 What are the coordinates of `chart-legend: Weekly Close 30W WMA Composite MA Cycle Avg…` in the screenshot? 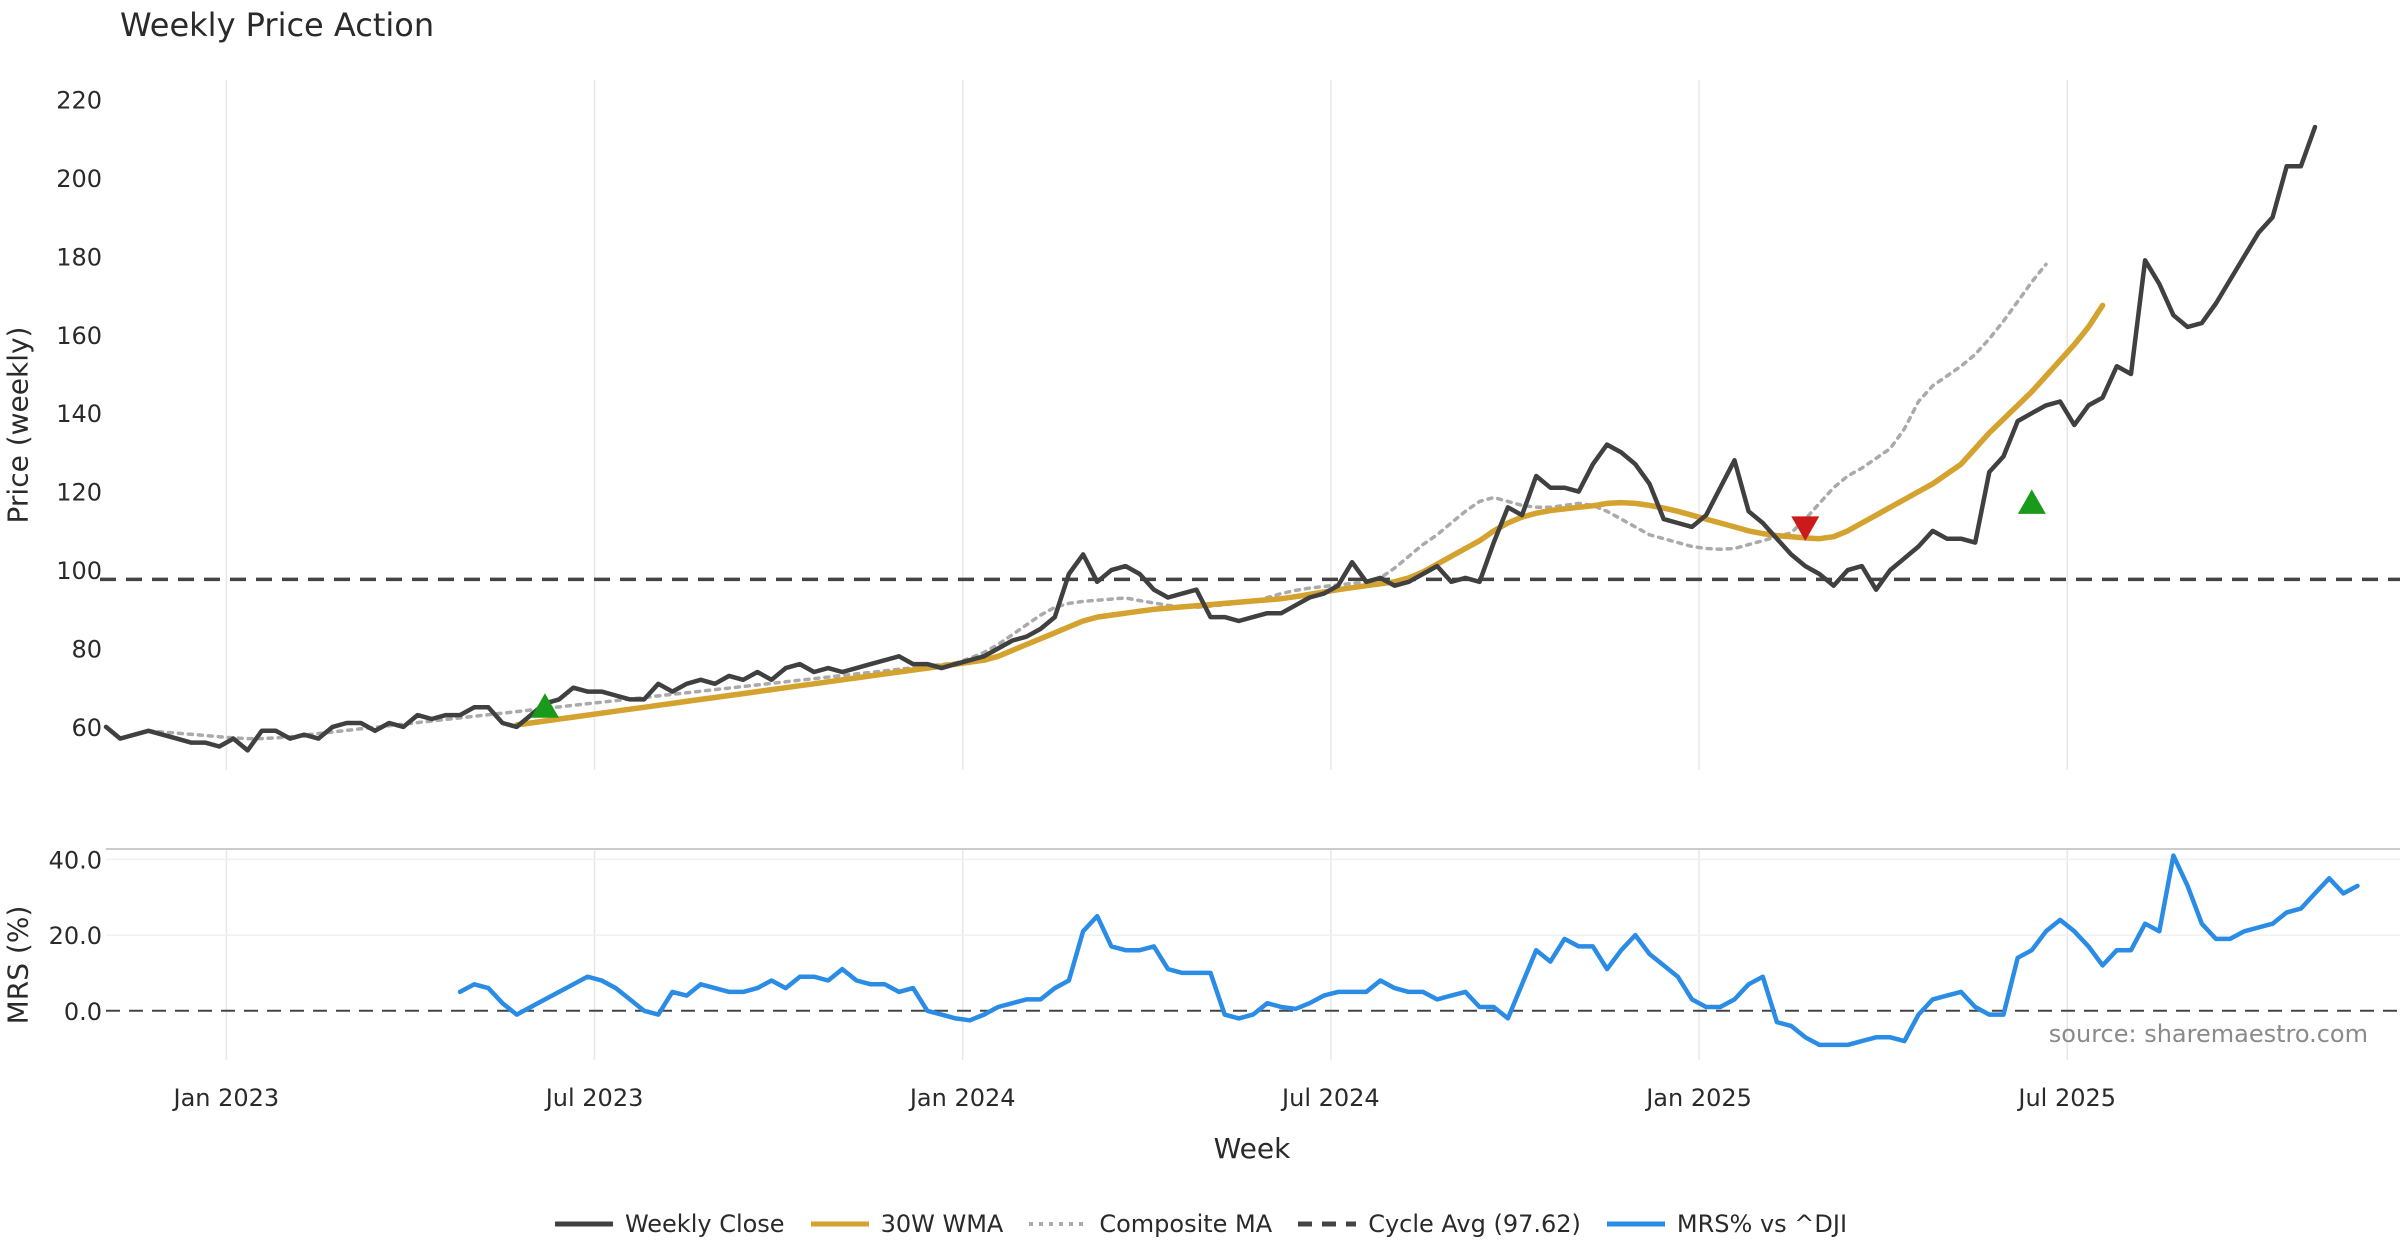 It's located at (1200, 1224).